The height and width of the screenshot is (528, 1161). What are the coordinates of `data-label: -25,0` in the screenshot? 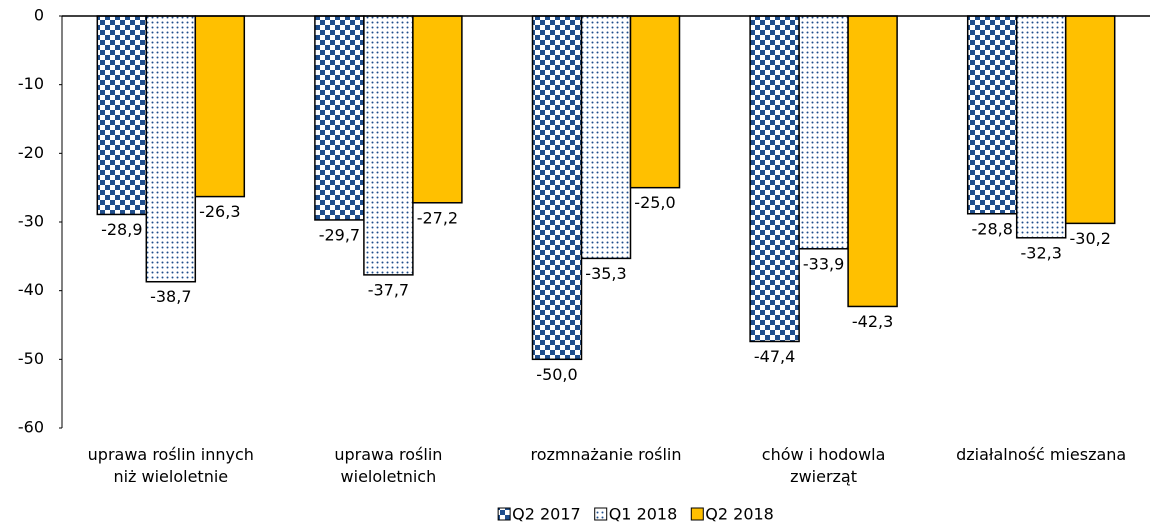 It's located at (654, 202).